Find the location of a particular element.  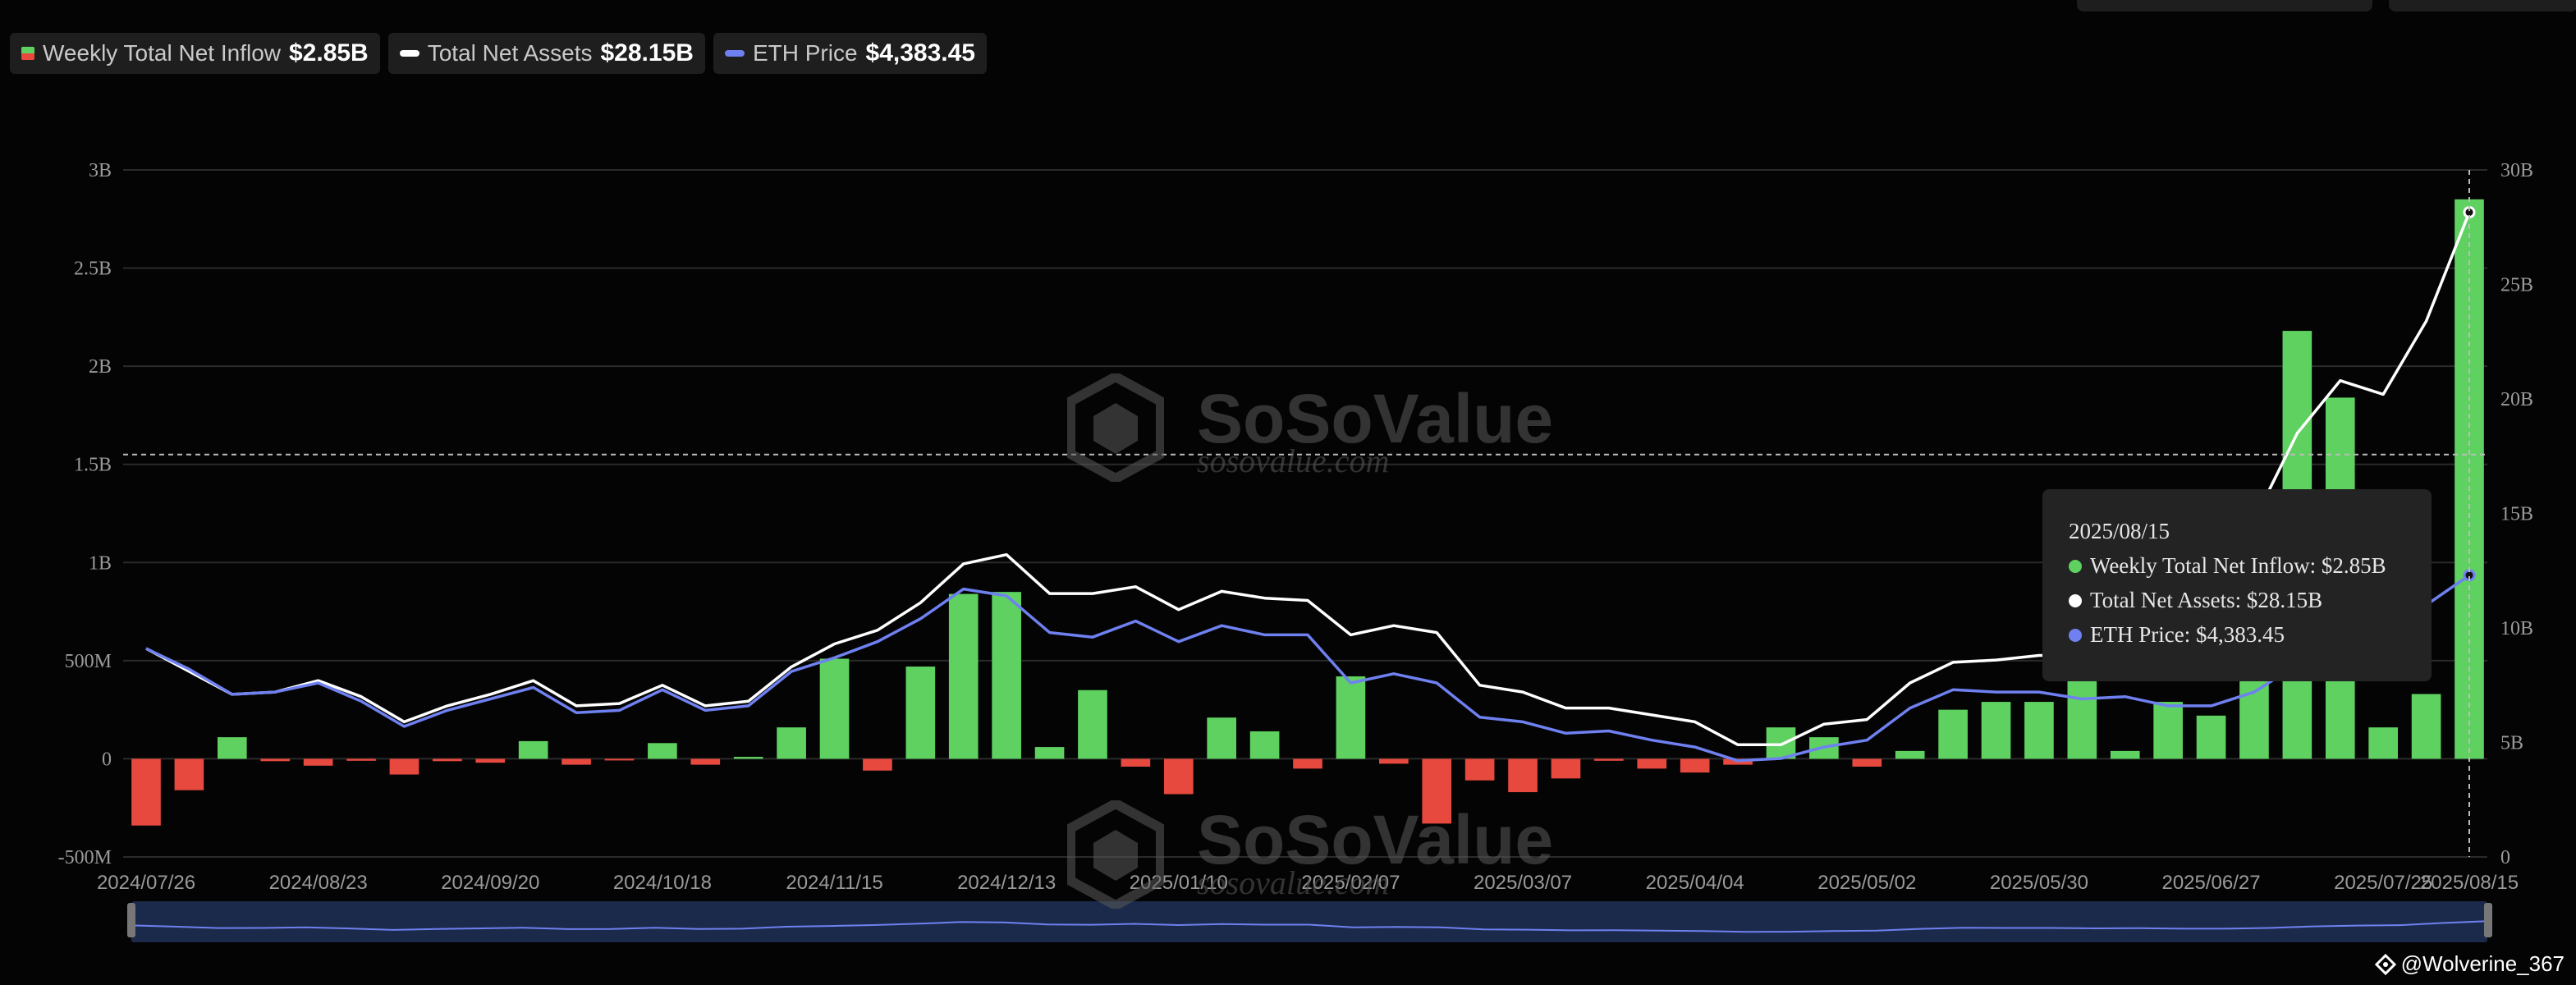

assets-dot-icon is located at coordinates (2076, 600).